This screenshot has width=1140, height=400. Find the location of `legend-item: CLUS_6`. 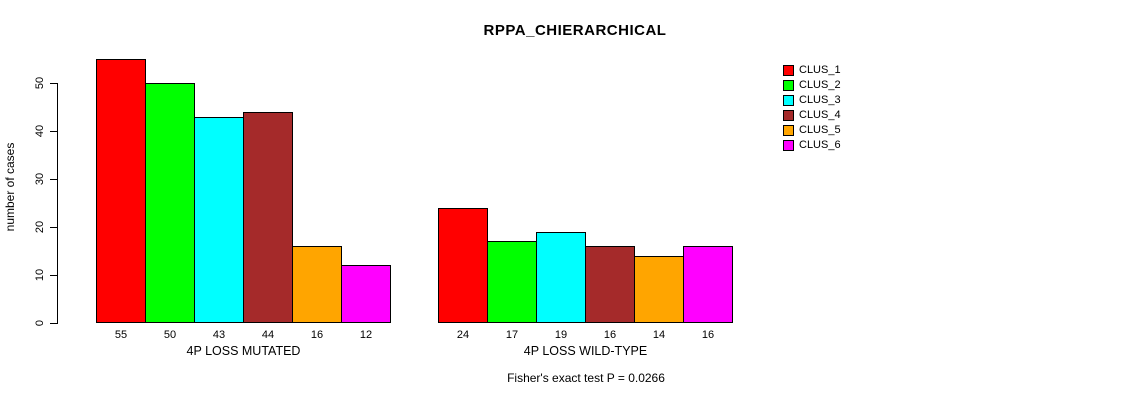

legend-item: CLUS_6 is located at coordinates (812, 145).